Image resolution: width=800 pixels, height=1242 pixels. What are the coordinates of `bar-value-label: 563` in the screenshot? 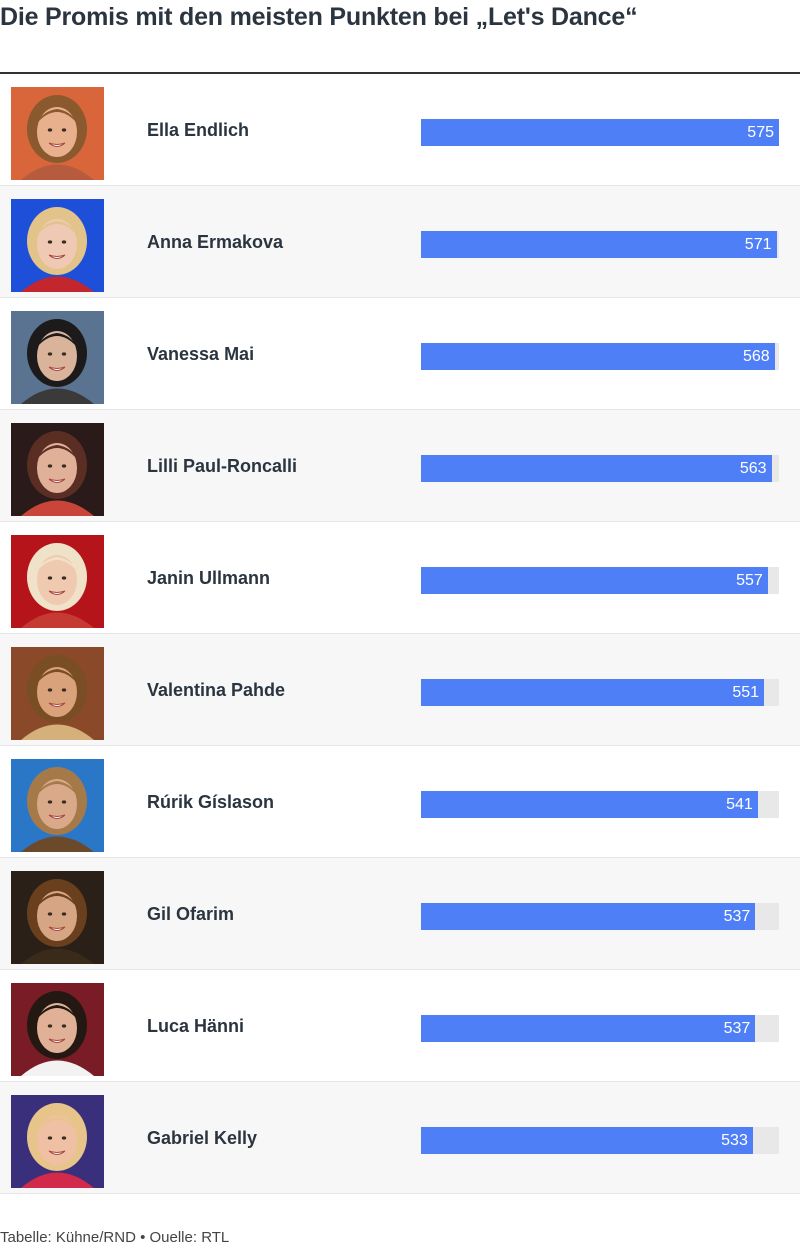 It's located at (753, 468).